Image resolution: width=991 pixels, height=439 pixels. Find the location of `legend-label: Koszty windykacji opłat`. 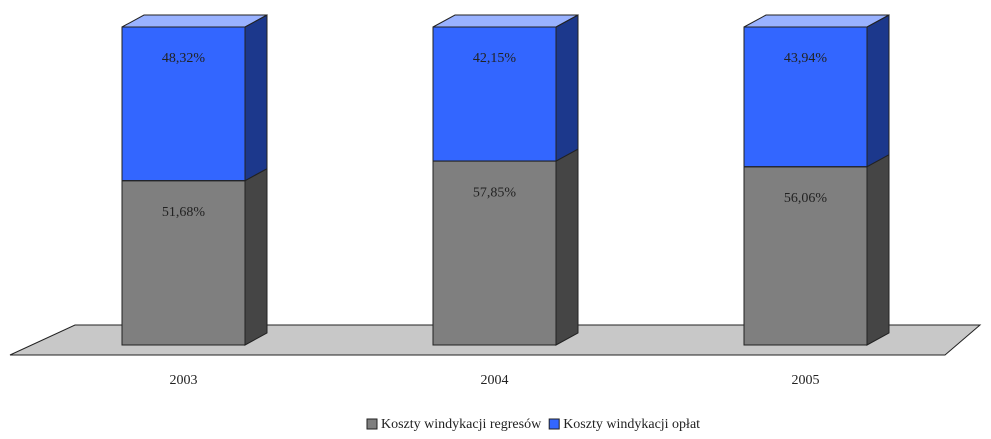

legend-label: Koszty windykacji opłat is located at coordinates (631, 424).